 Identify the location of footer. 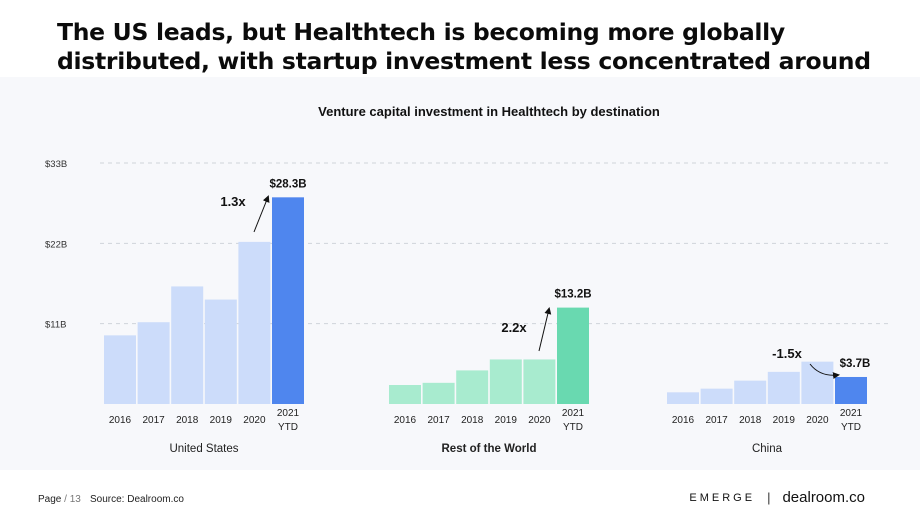
(460, 493).